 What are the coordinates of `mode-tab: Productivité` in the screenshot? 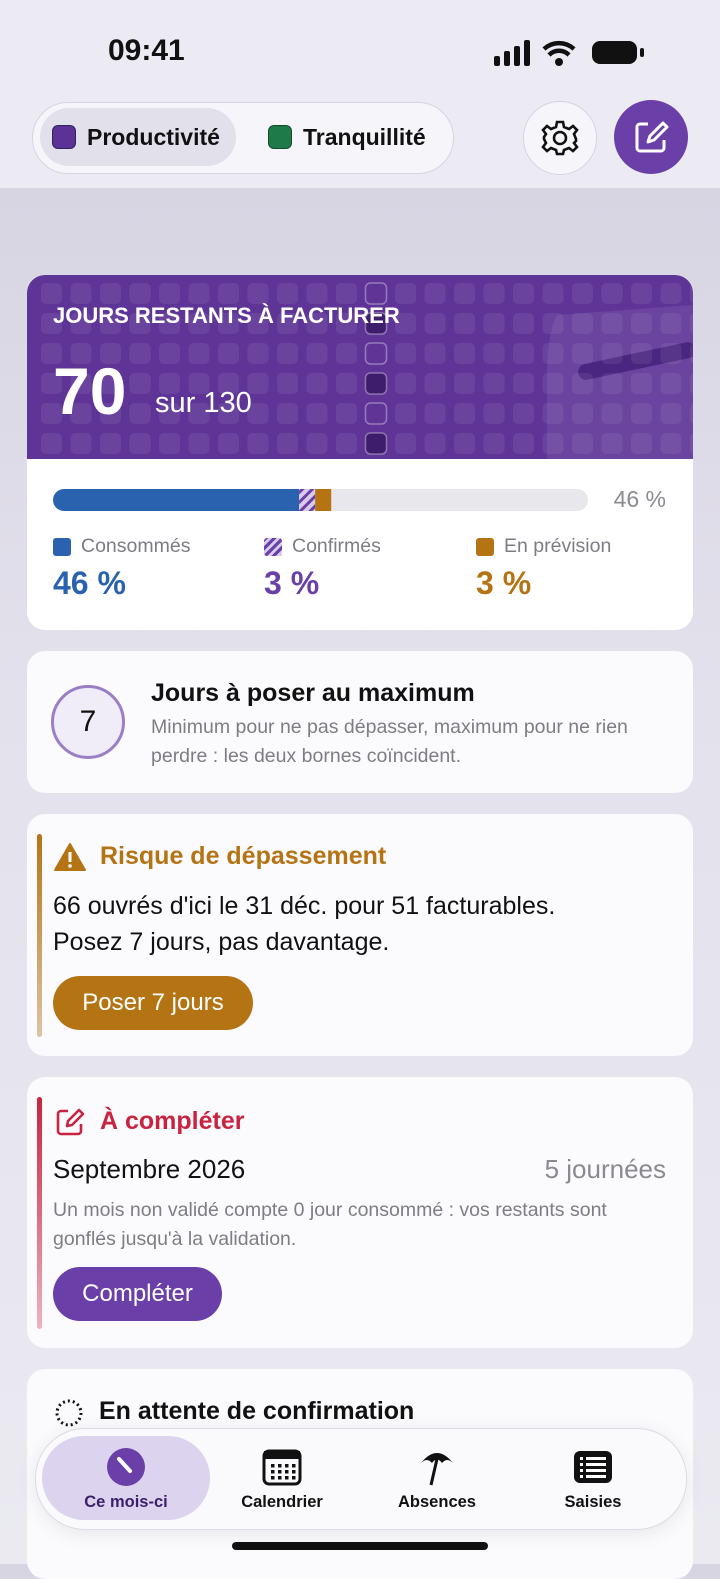 It's located at (138, 137).